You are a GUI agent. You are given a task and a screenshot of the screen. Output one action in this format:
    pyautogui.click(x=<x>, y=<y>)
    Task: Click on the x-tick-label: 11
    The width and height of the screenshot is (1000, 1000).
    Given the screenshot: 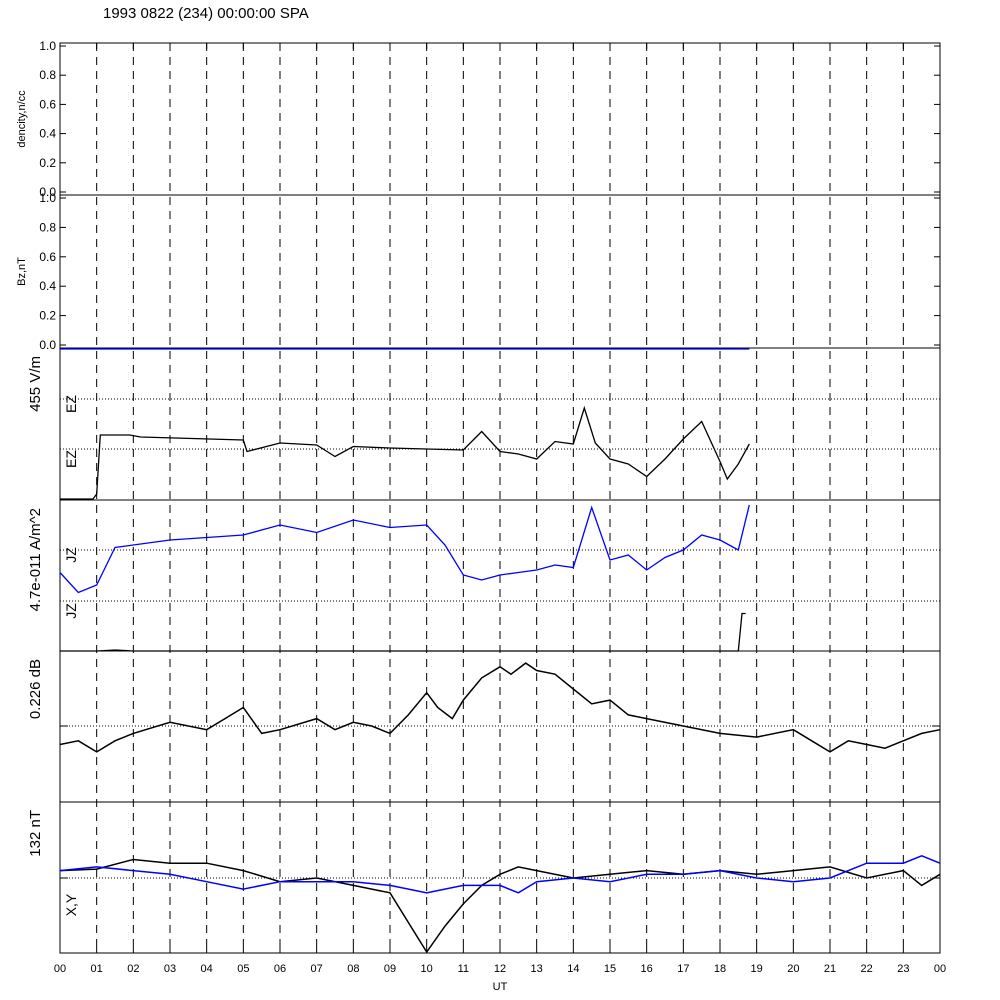 What is the action you would take?
    pyautogui.click(x=463, y=969)
    